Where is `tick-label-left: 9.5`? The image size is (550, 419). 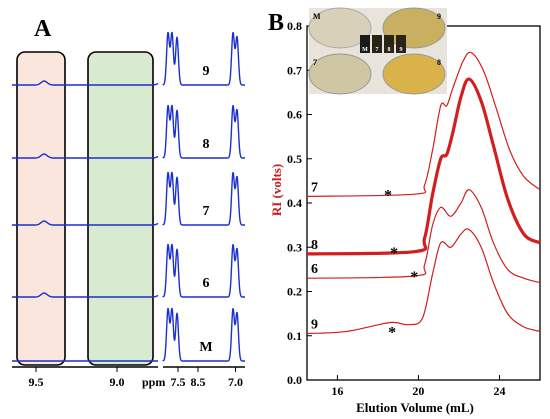
tick-label-left: 9.5 is located at coordinates (36, 382).